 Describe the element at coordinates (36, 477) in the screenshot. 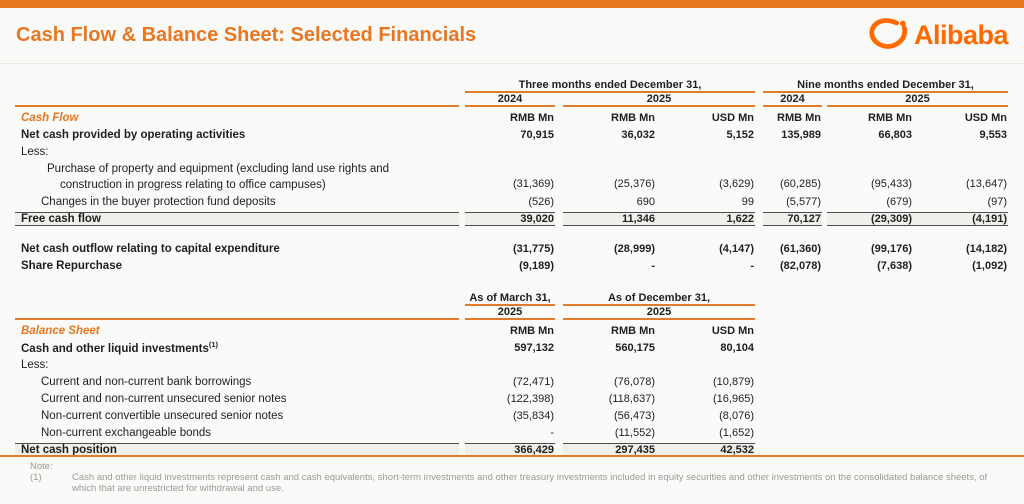

I see `footnote-number: (1)` at that location.